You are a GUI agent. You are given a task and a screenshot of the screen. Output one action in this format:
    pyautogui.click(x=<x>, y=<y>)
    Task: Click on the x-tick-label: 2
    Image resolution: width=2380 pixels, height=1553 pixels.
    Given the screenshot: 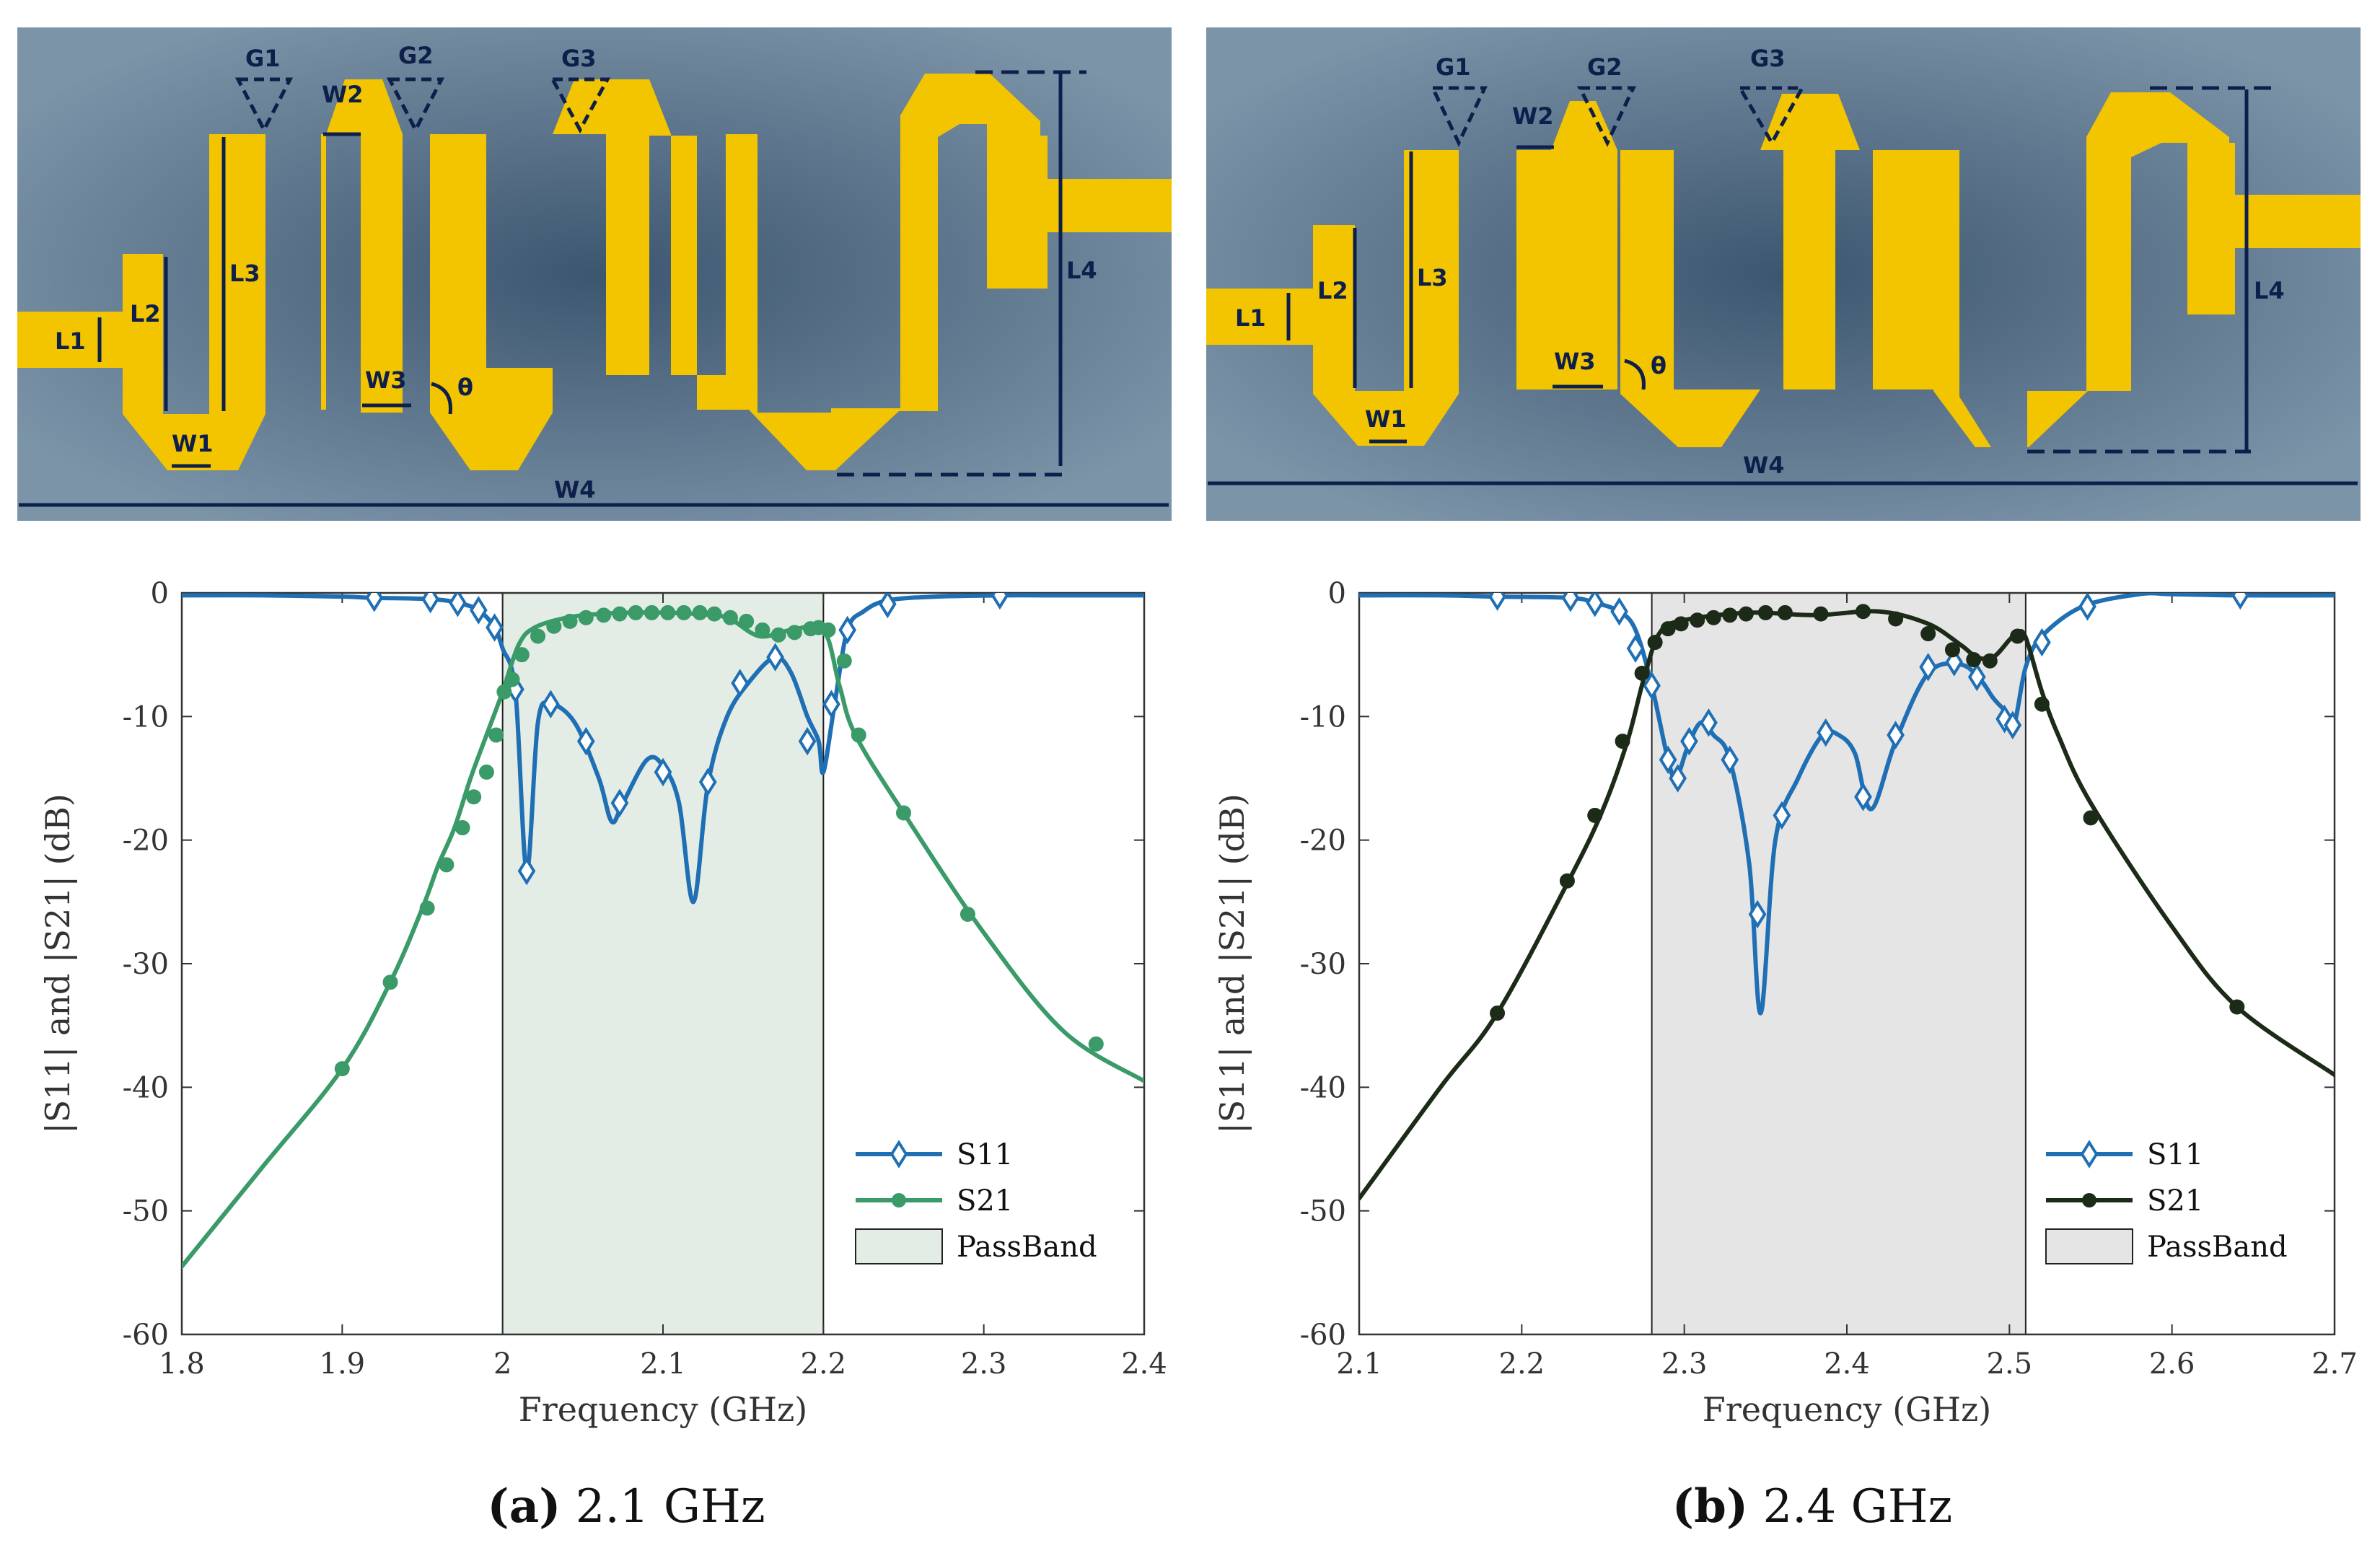 What is the action you would take?
    pyautogui.click(x=502, y=1364)
    